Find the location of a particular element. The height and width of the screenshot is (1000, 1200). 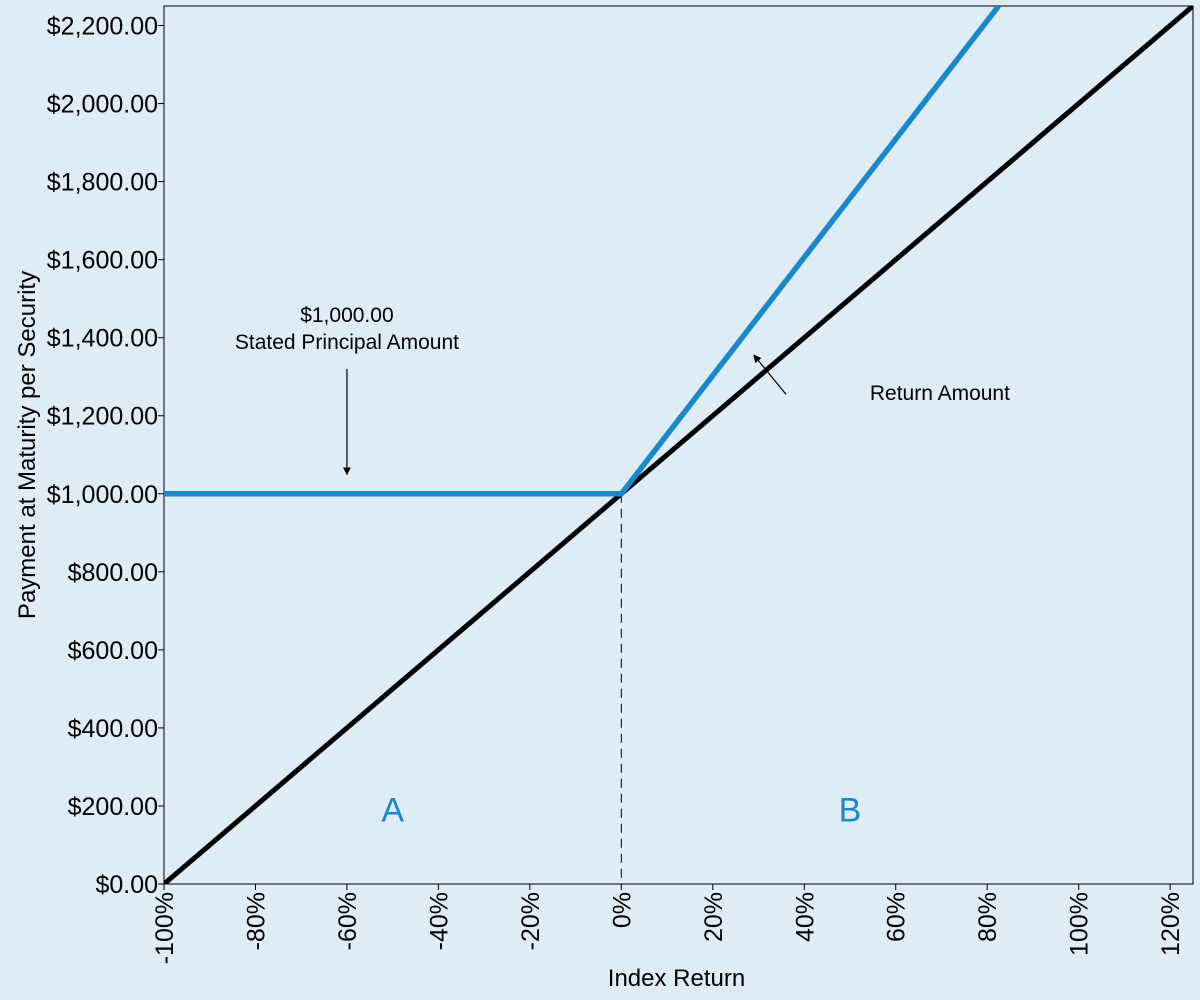

region-label-a: A is located at coordinates (392, 811).